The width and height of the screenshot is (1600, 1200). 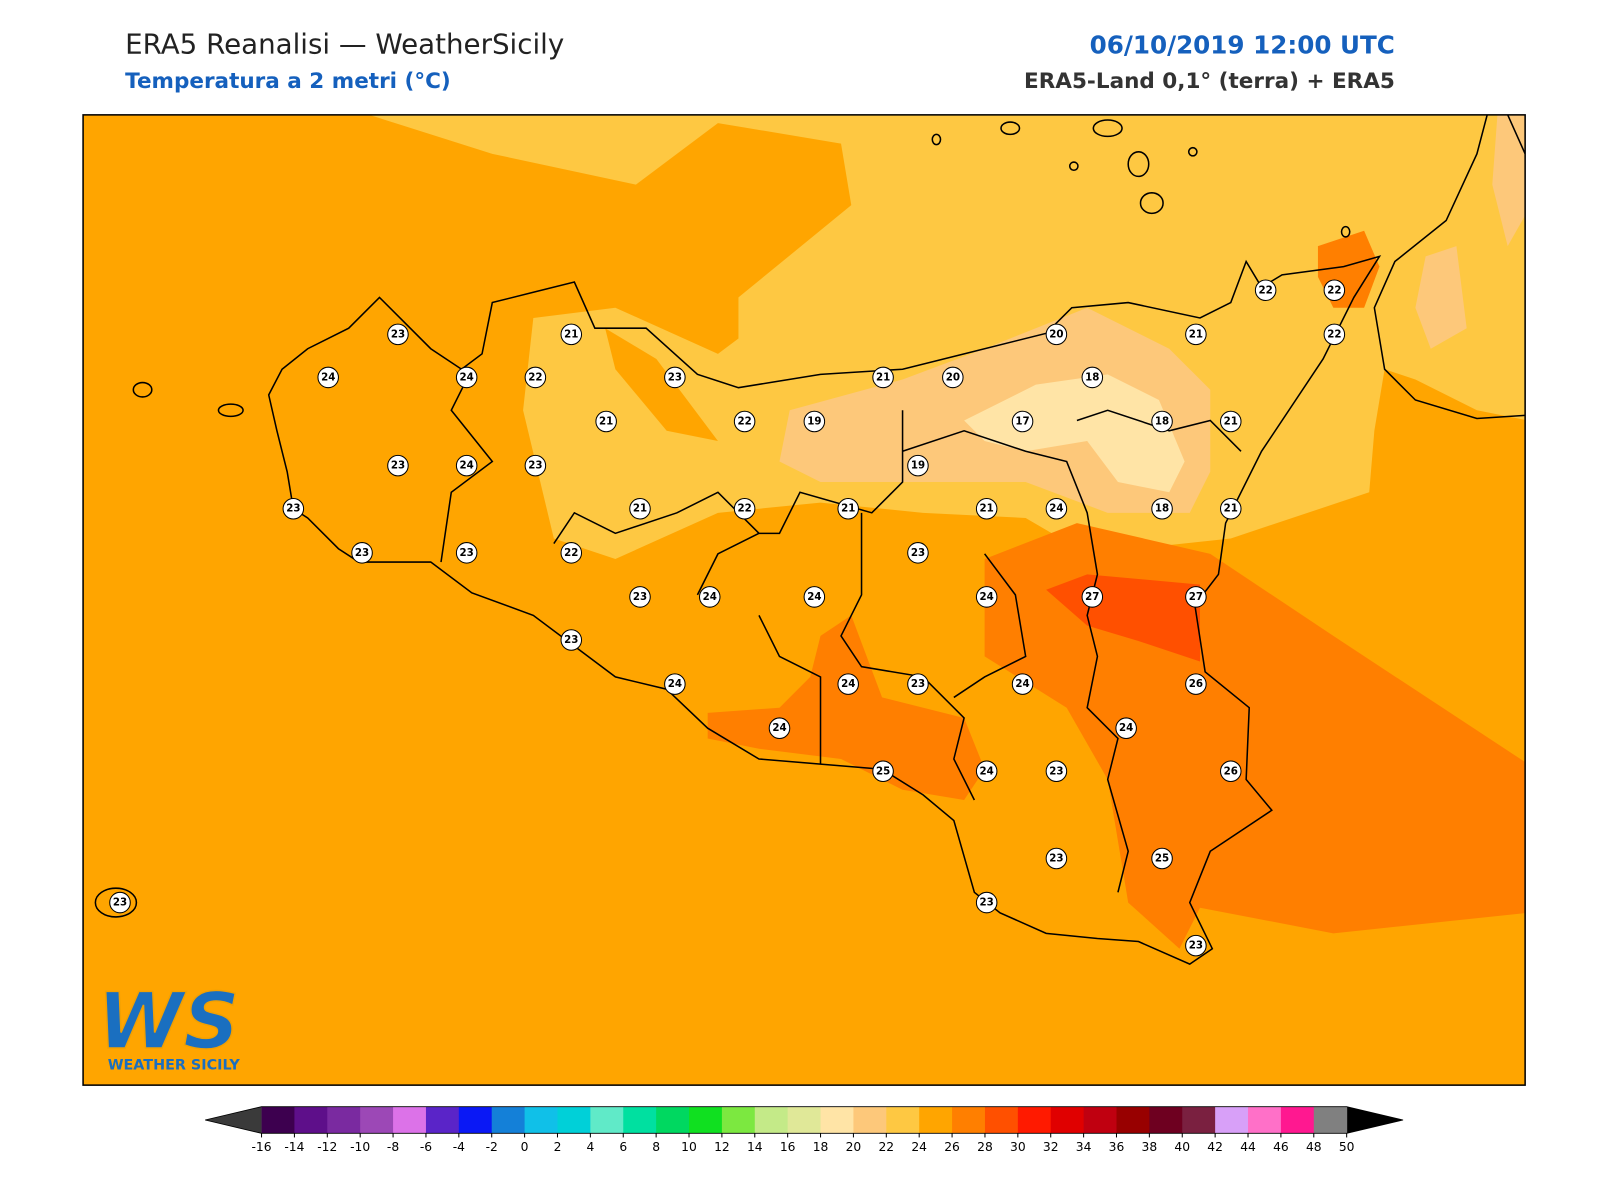 What do you see at coordinates (755, 1147) in the screenshot?
I see `colorbar-tick-label: 14` at bounding box center [755, 1147].